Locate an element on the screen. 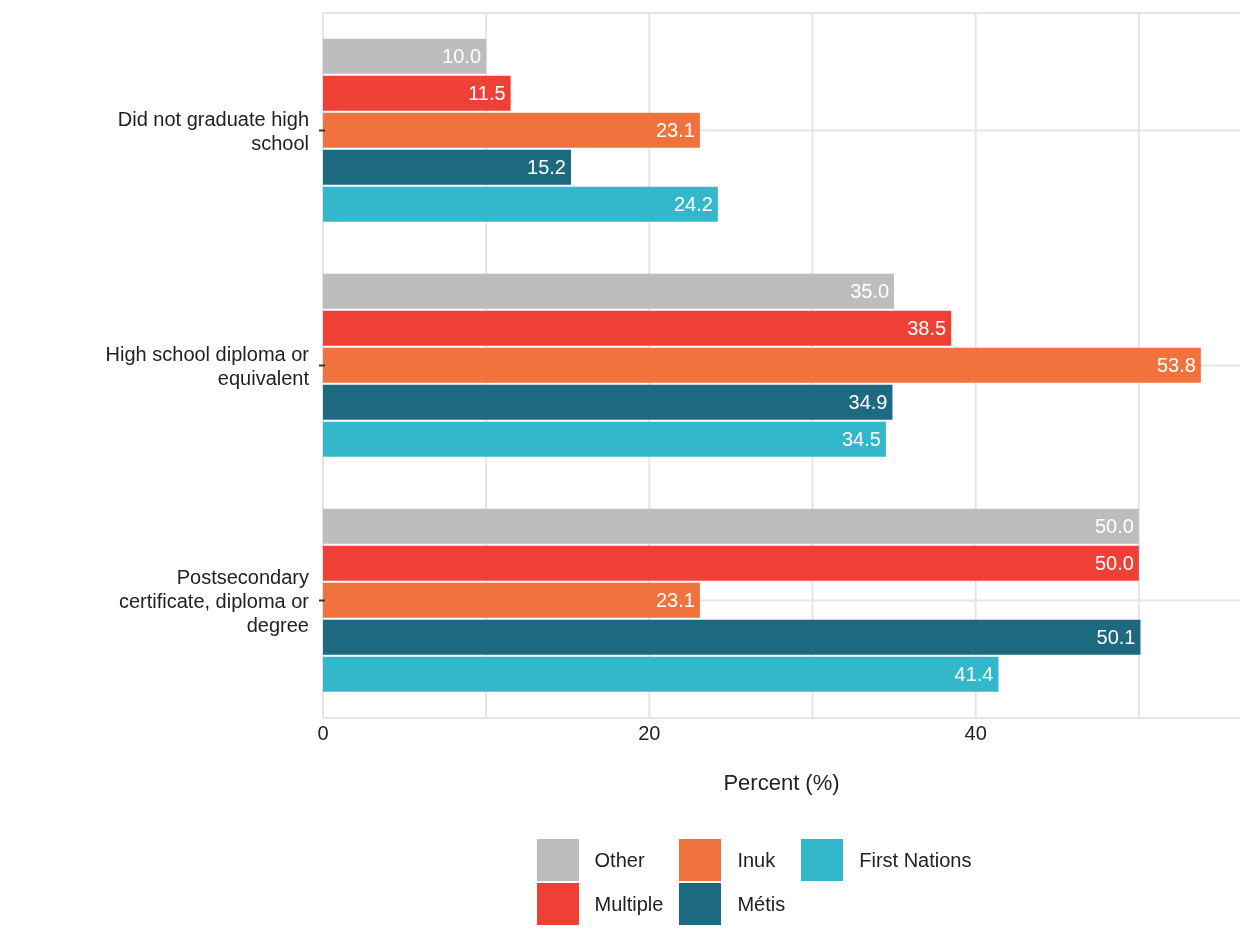  data-label: 35.0 is located at coordinates (870, 291).